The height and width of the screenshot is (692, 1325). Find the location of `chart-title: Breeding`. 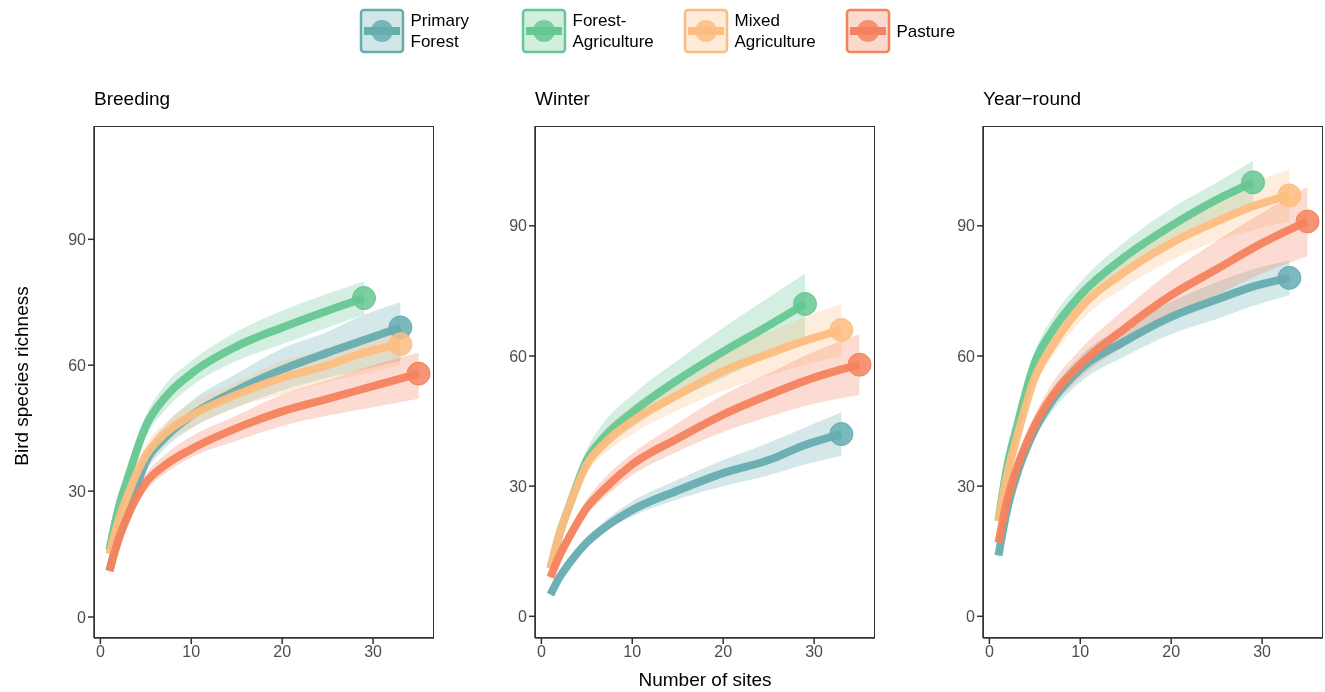

chart-title: Breeding is located at coordinates (132, 99).